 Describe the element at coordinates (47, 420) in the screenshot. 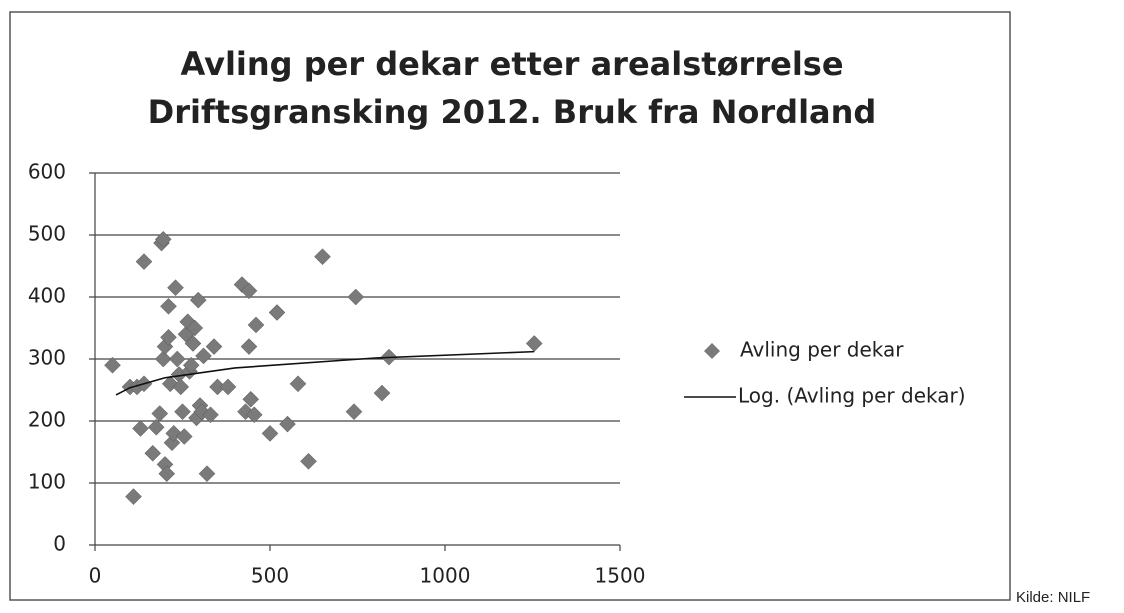

I see `y-tick-label: 200` at that location.